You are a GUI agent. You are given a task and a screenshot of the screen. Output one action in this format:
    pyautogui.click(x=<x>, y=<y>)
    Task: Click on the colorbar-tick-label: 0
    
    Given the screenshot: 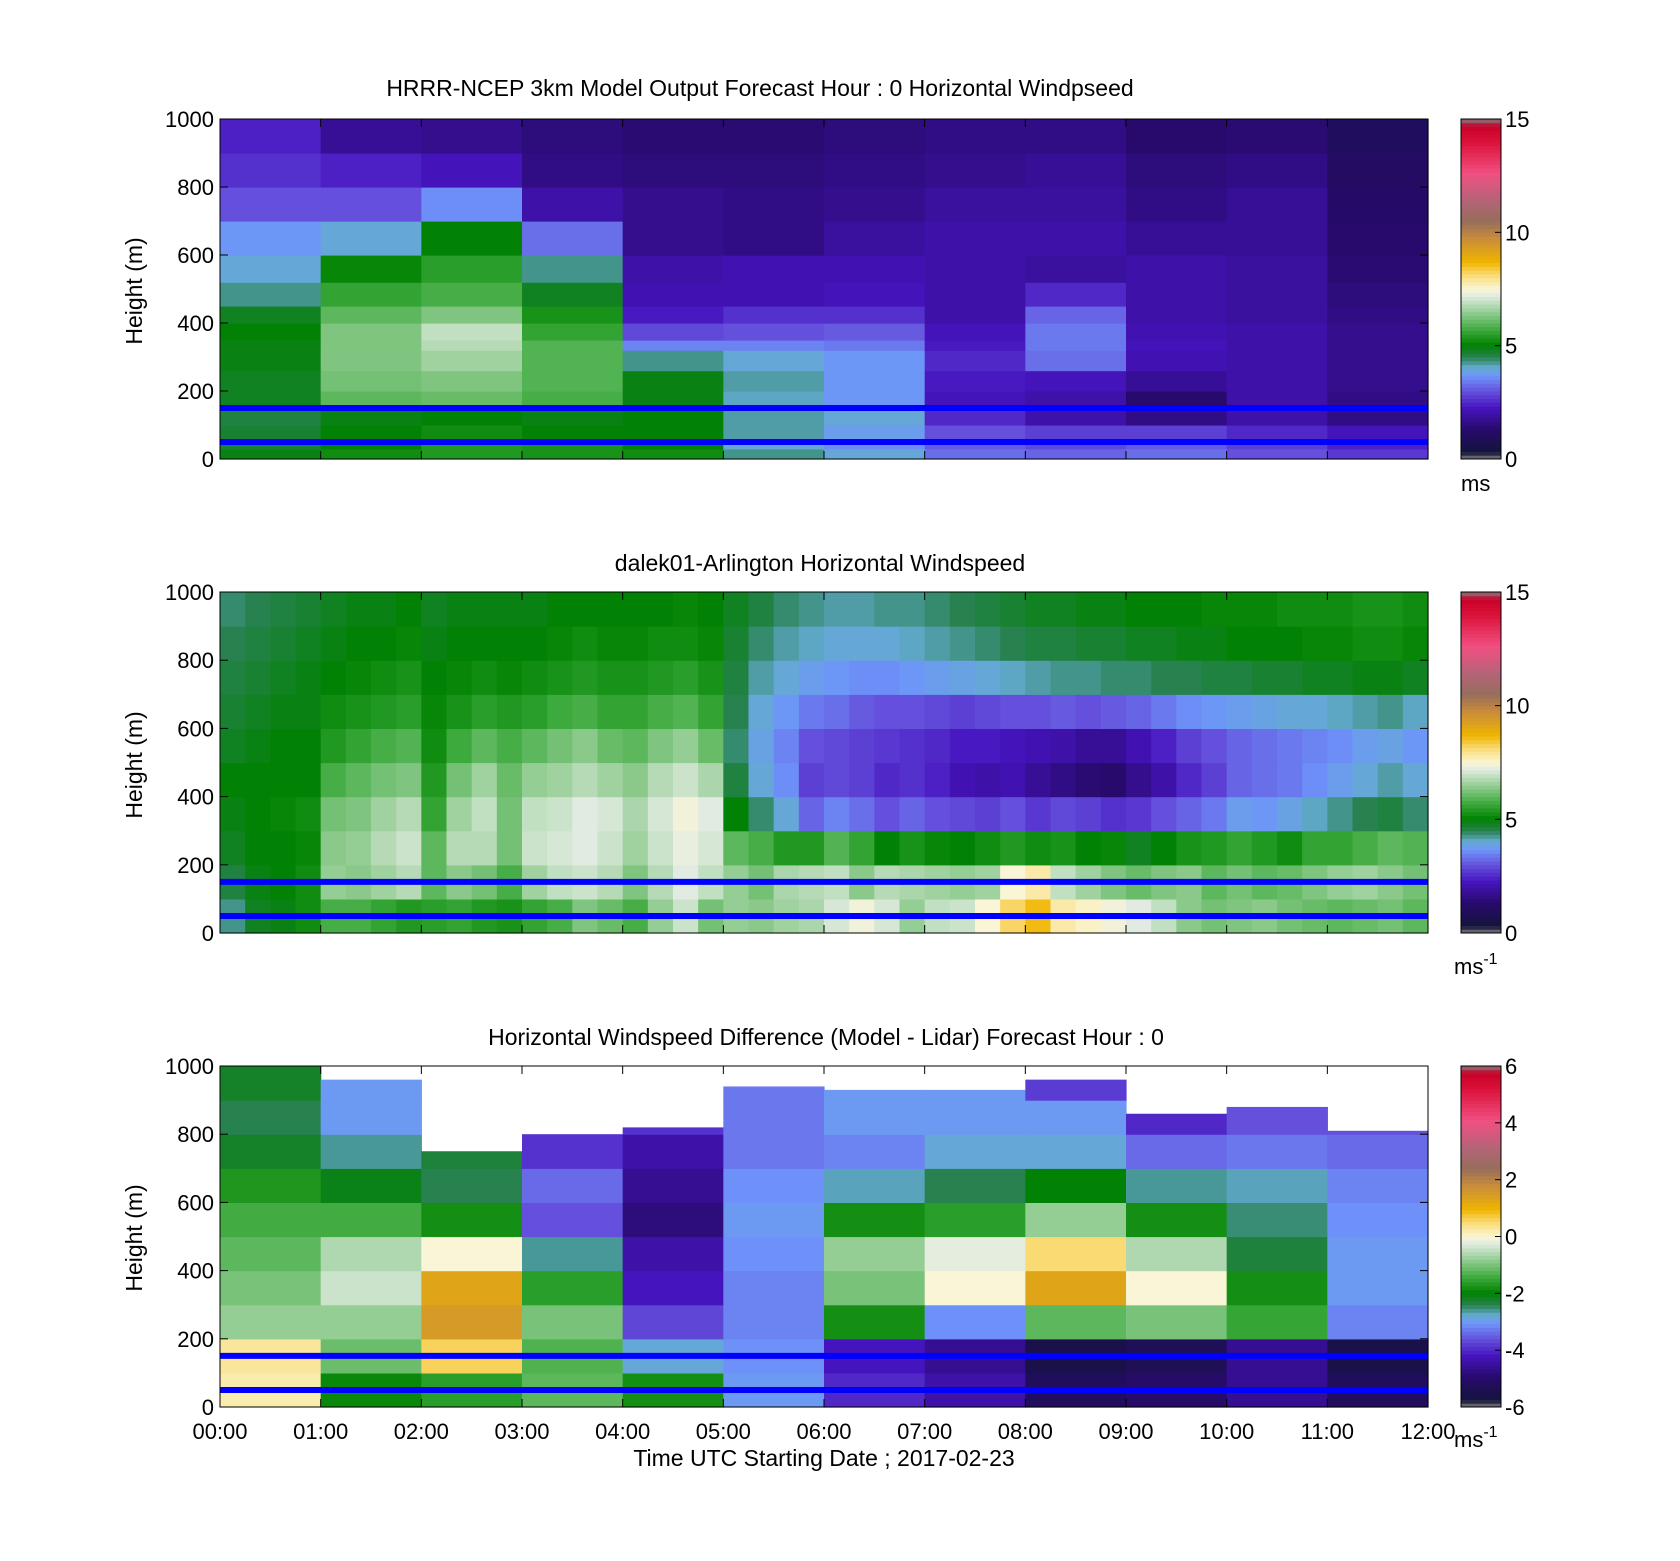 What is the action you would take?
    pyautogui.click(x=1511, y=1237)
    